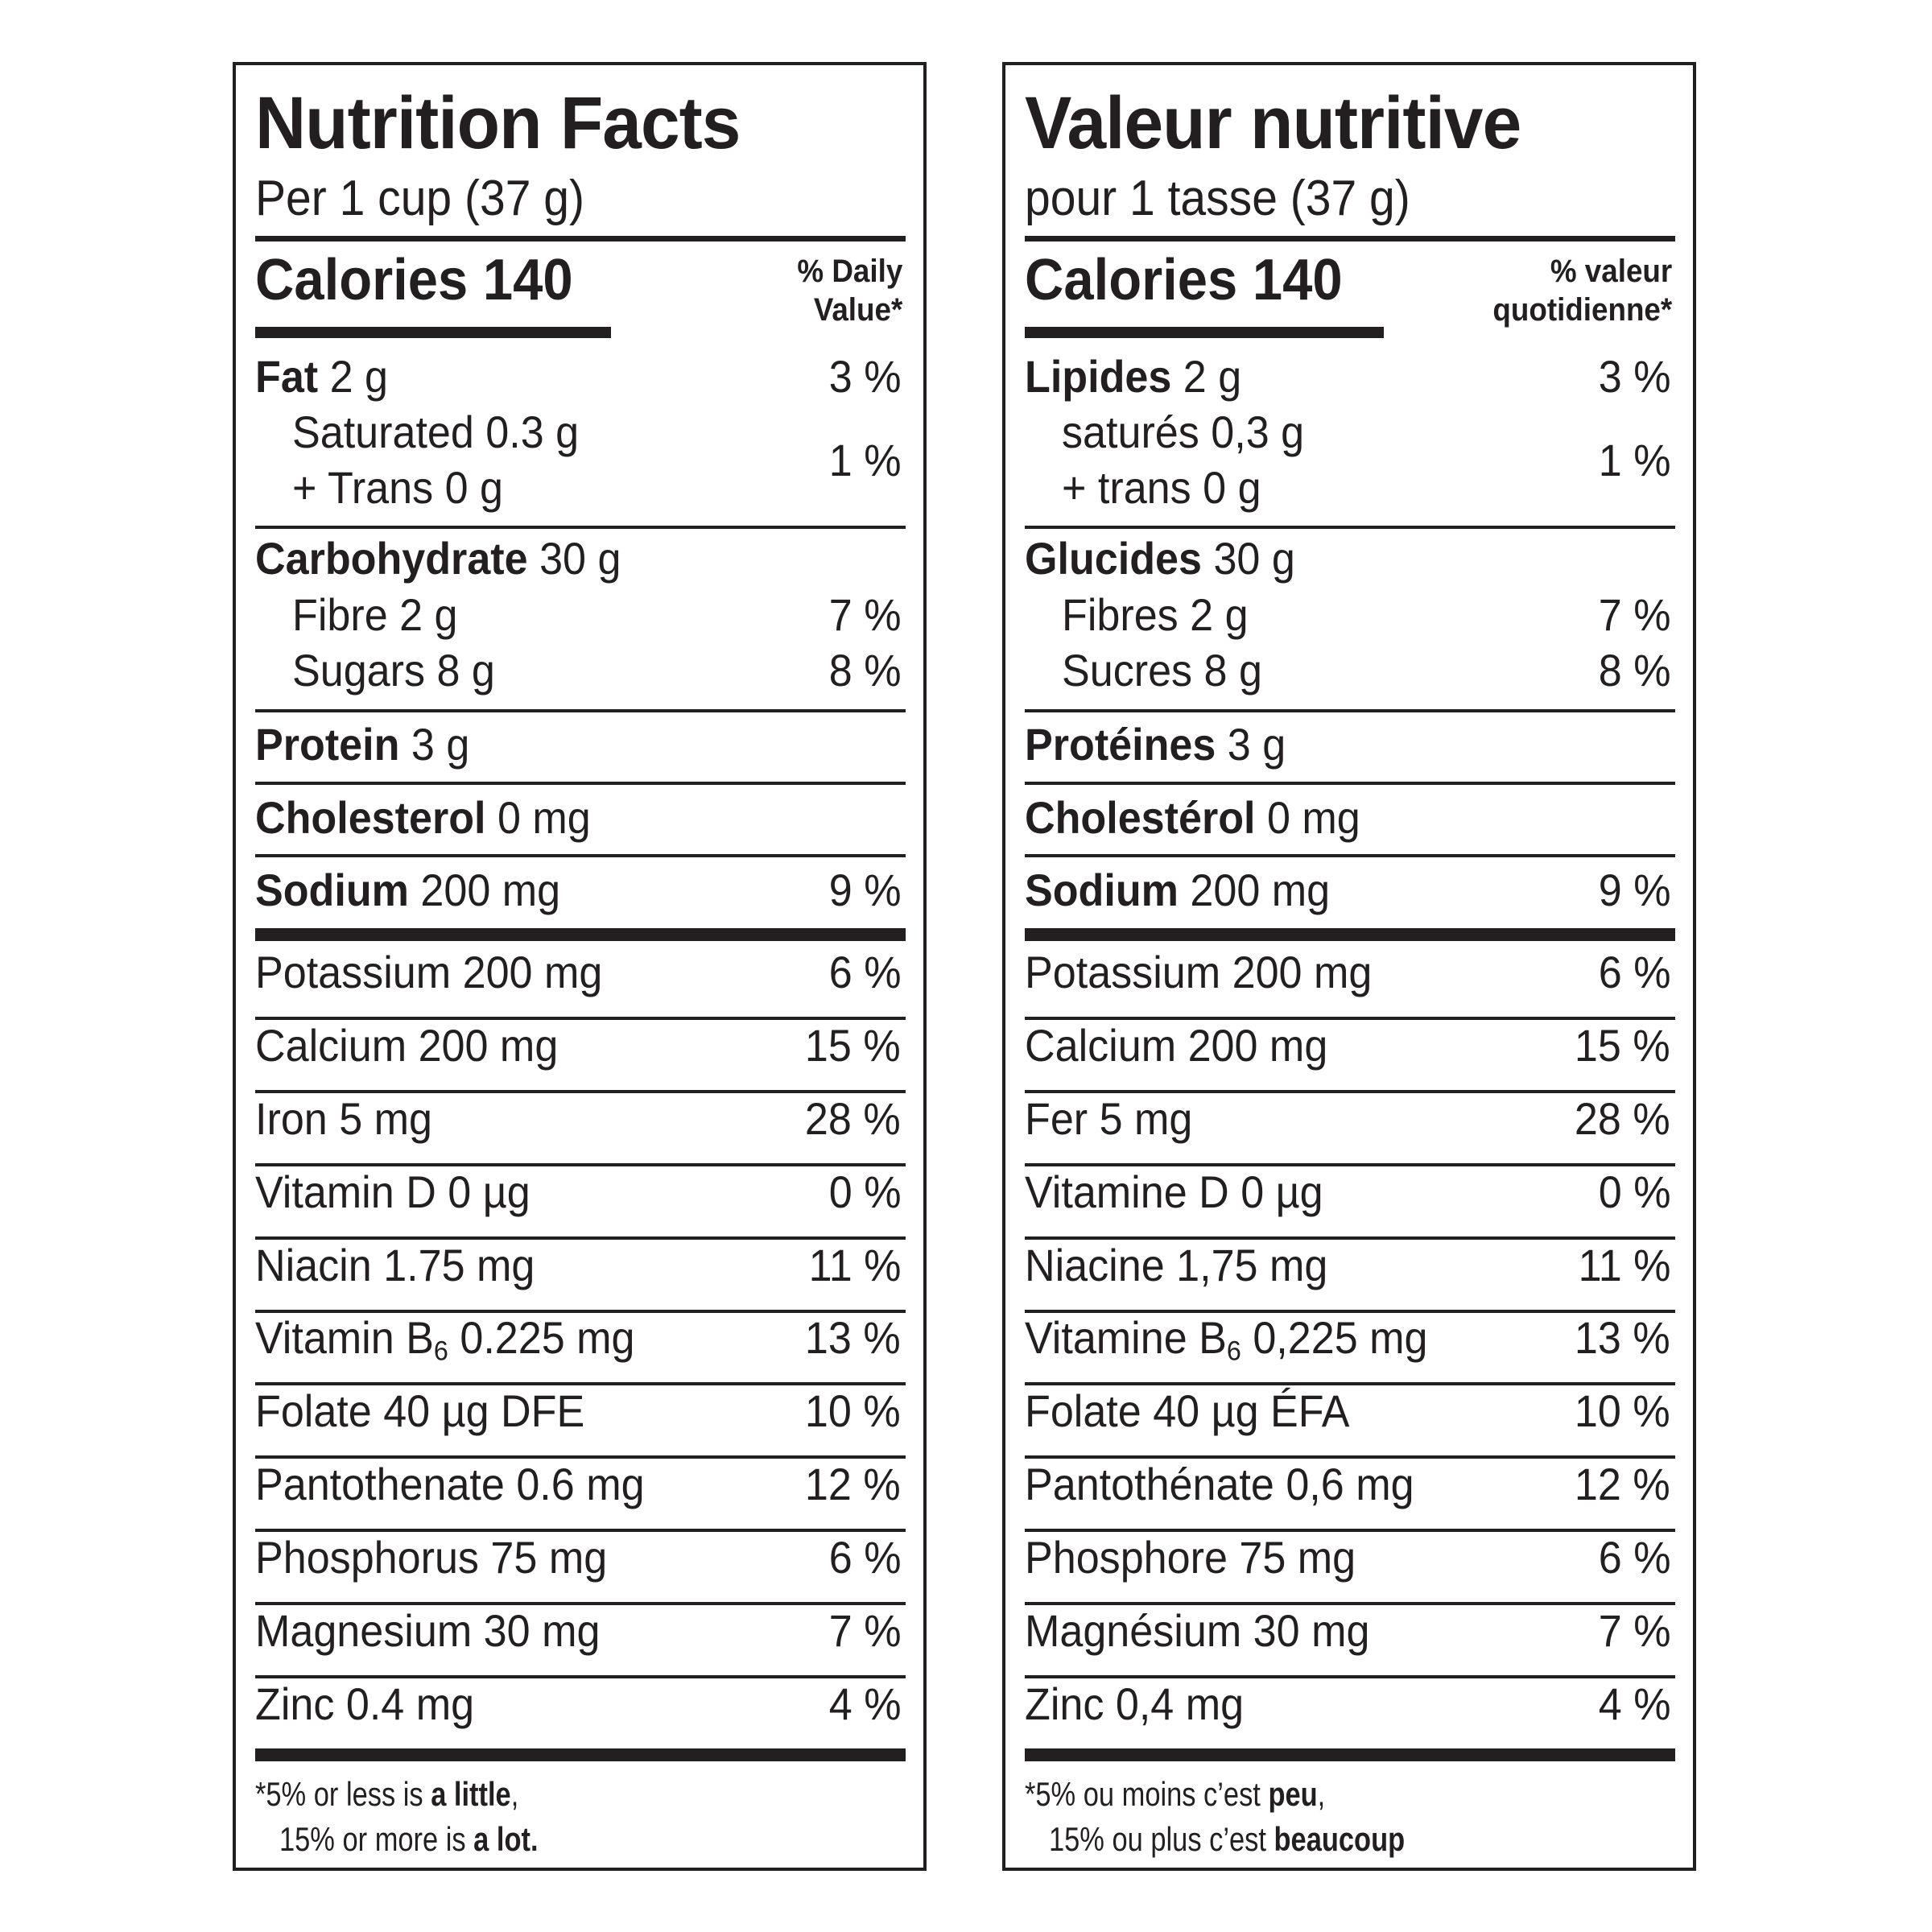 This screenshot has width=1932, height=1932. I want to click on nutrient-label: Niacin 1.75 mg, so click(395, 1265).